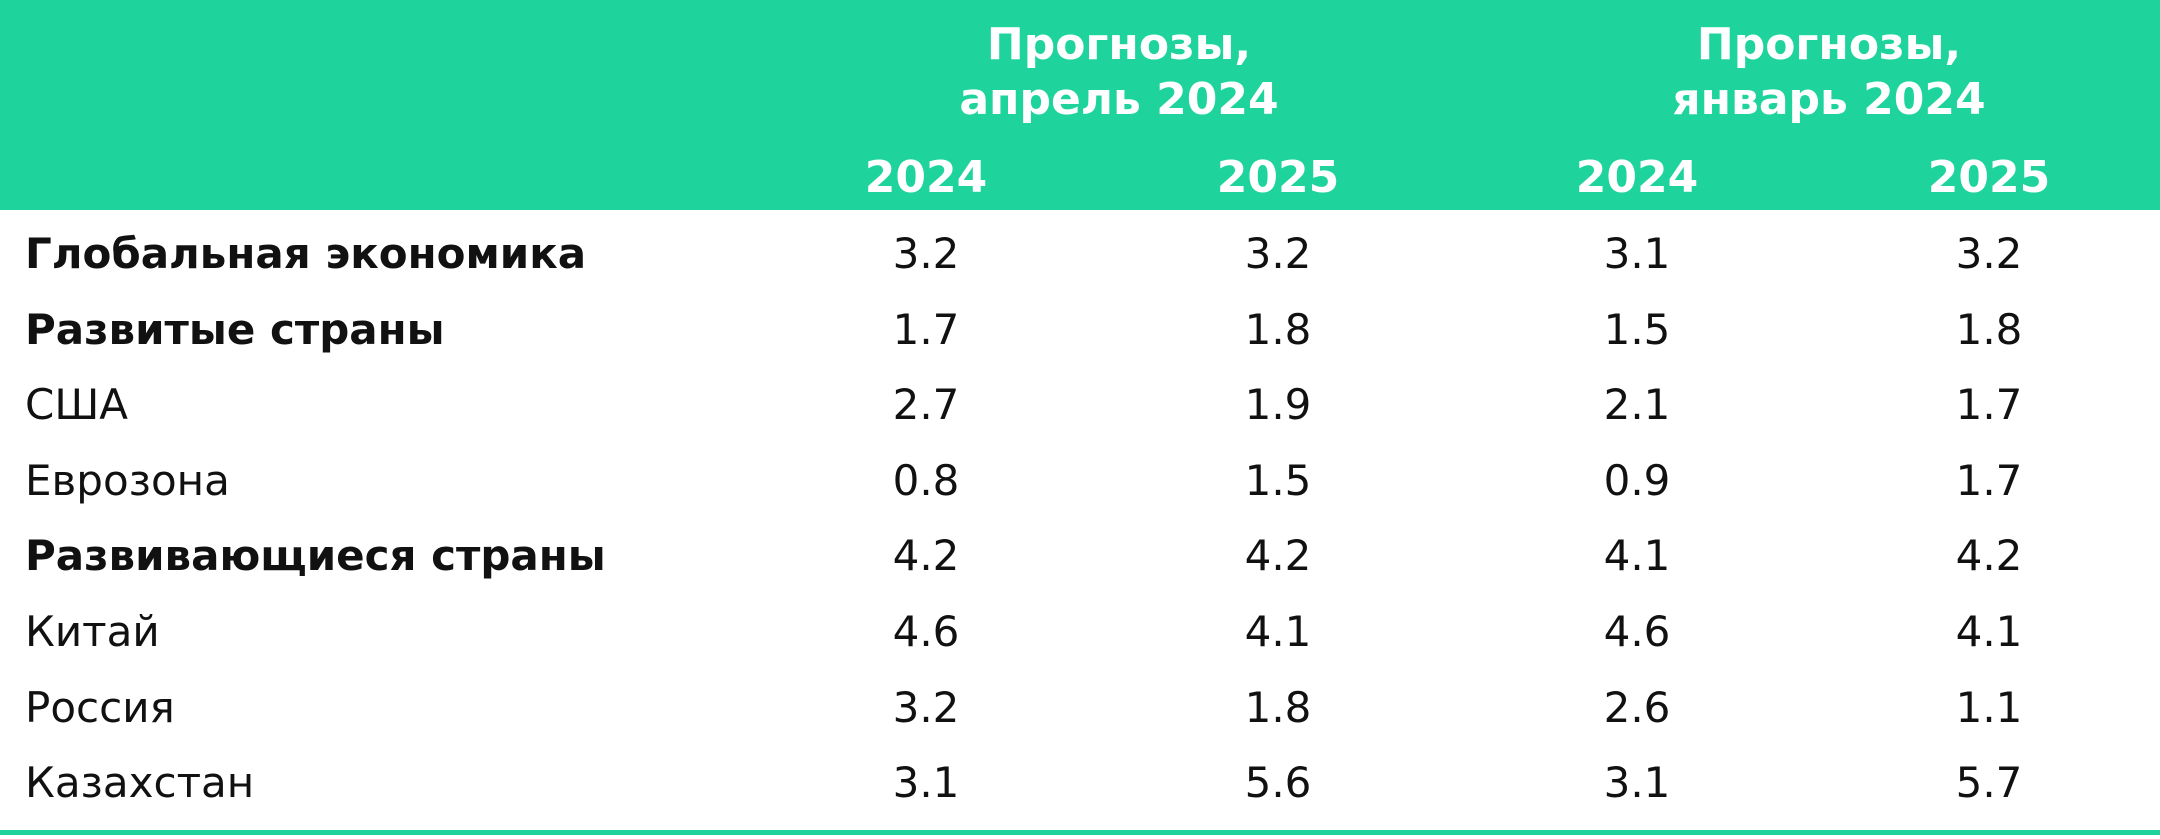 Image resolution: width=2160 pixels, height=839 pixels. What do you see at coordinates (1080, 832) in the screenshot?
I see `bottom-rule` at bounding box center [1080, 832].